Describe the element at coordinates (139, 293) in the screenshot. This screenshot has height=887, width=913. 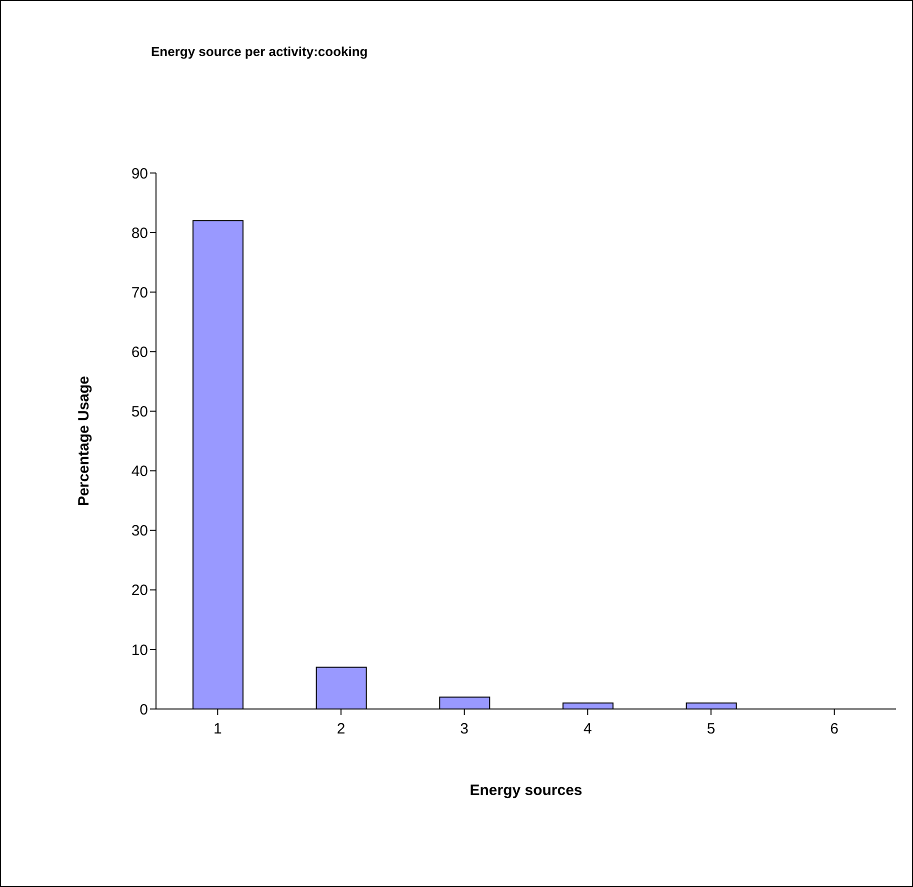
I see `y-tick-label: 70` at that location.